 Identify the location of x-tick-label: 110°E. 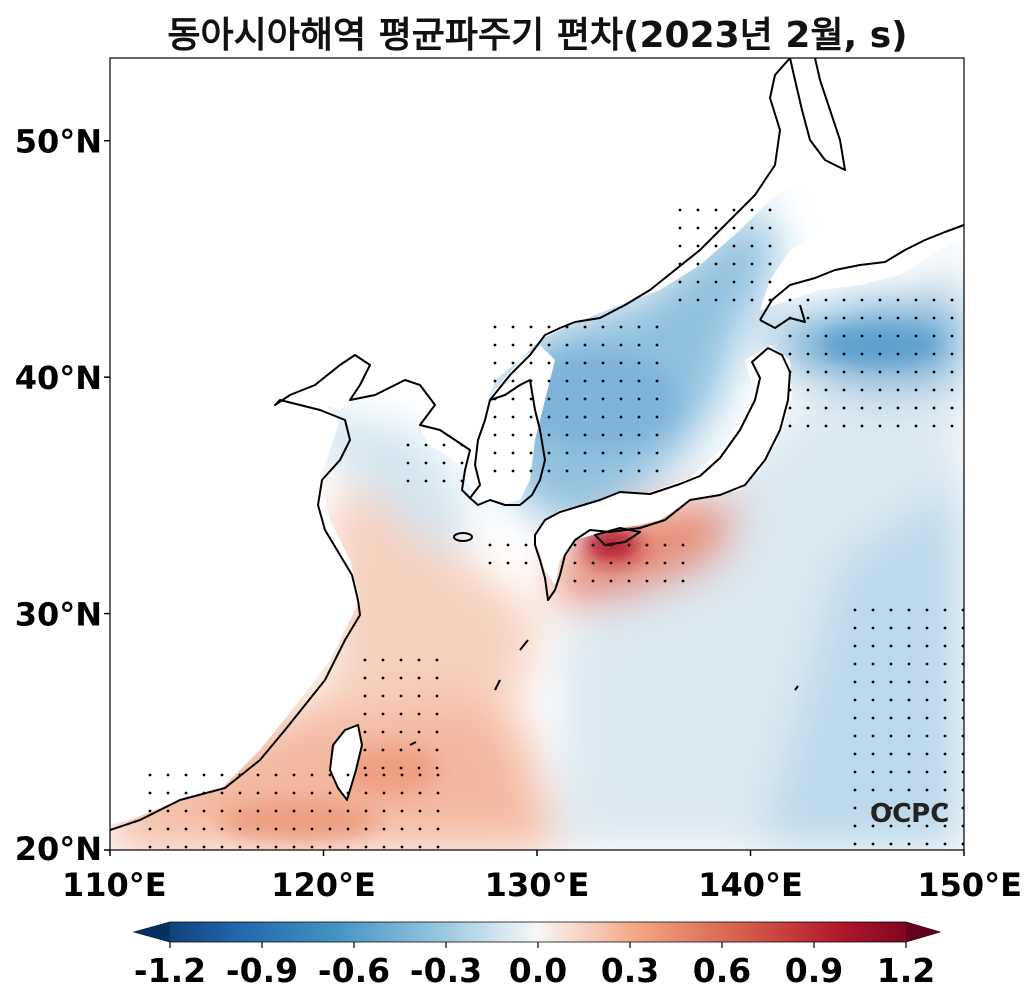
(114, 885).